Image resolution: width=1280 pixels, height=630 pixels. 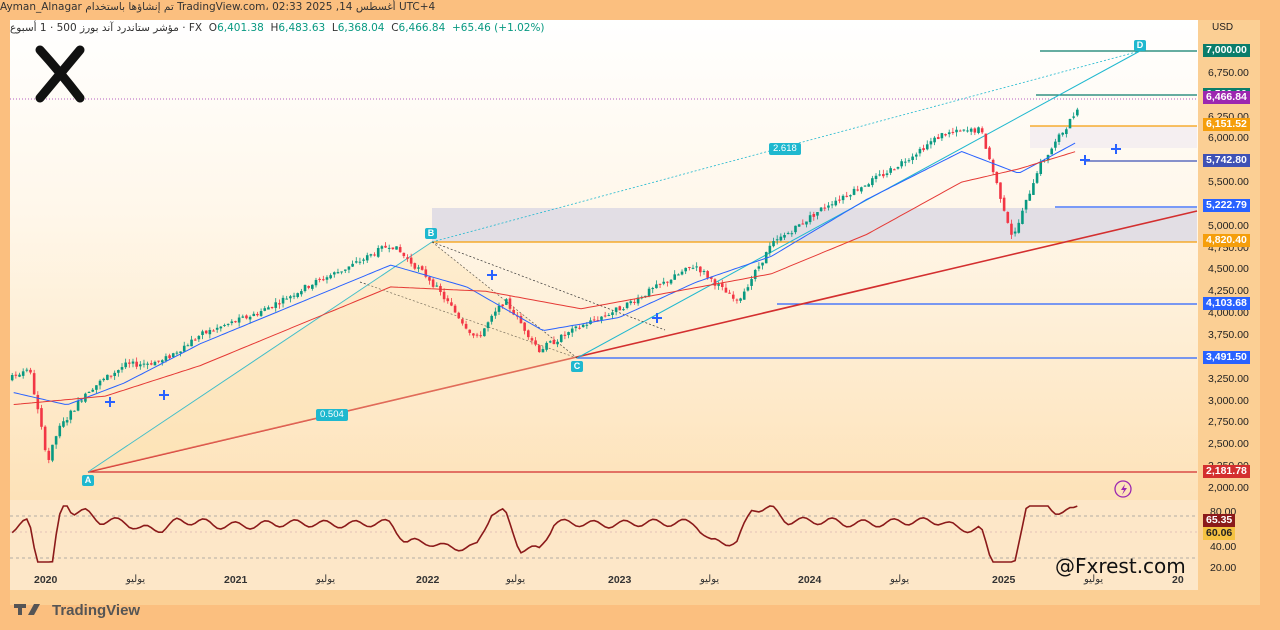 What do you see at coordinates (27, 609) in the screenshot?
I see `tradingview-logo-icon` at bounding box center [27, 609].